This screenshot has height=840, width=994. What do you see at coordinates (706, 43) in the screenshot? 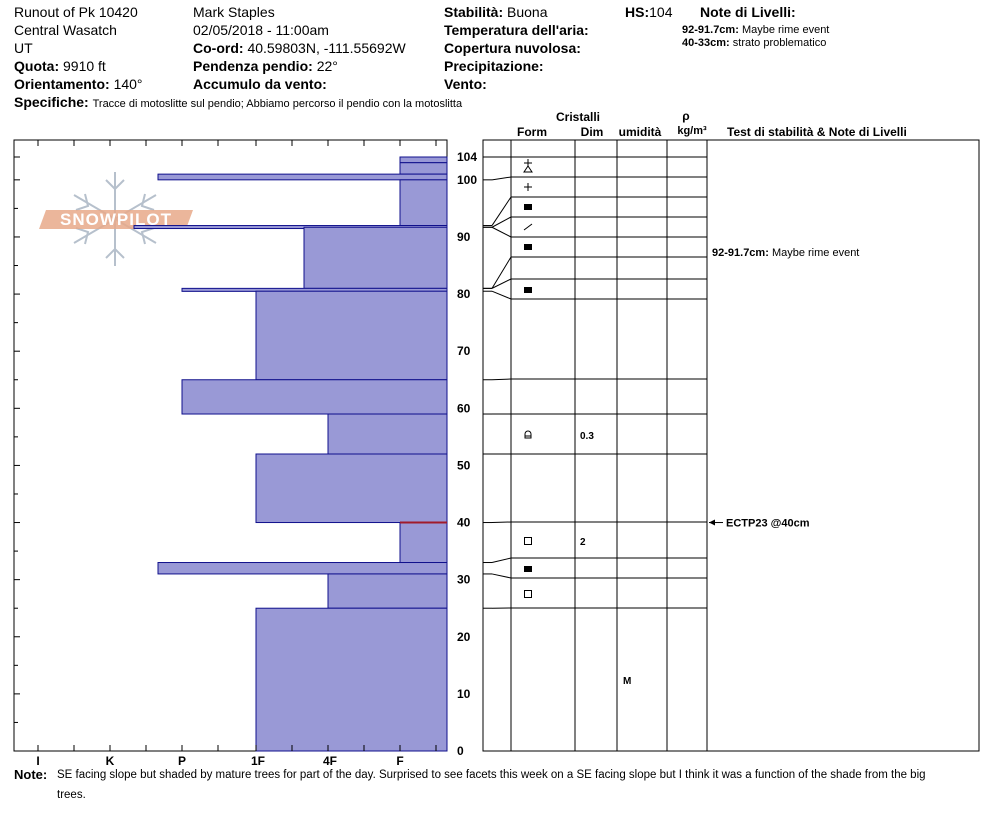
I see `layer-note-2-range: 40-33cm:` at bounding box center [706, 43].